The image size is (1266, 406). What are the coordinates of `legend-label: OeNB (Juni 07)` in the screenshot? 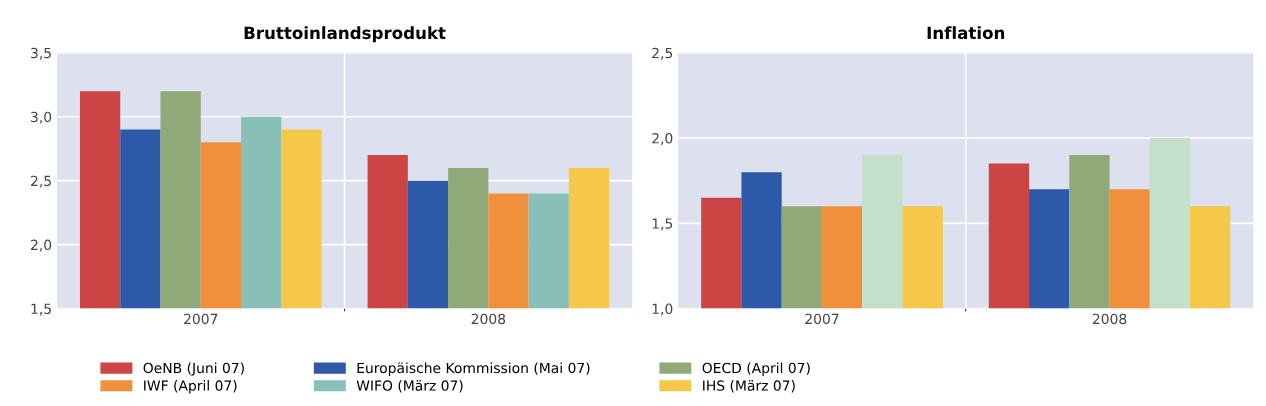 It's located at (193, 369).